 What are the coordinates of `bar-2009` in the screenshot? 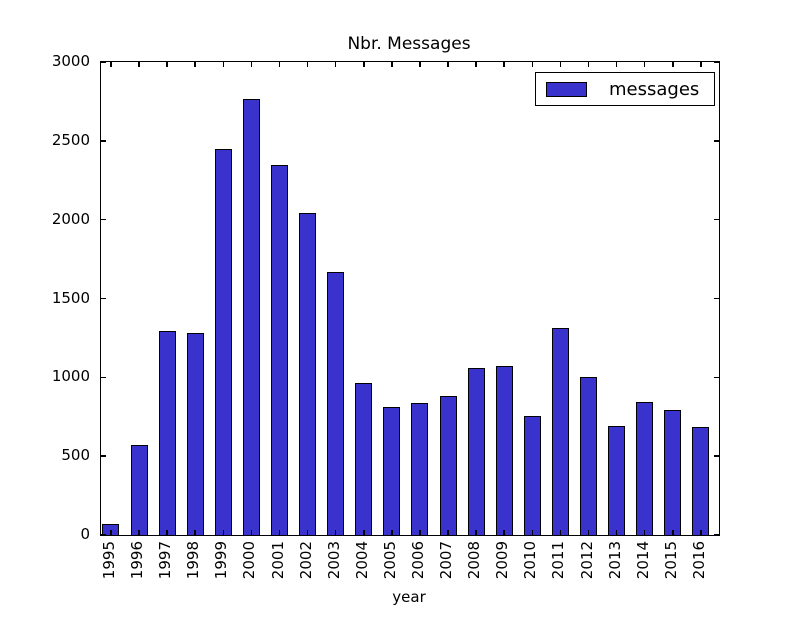 It's located at (504, 450).